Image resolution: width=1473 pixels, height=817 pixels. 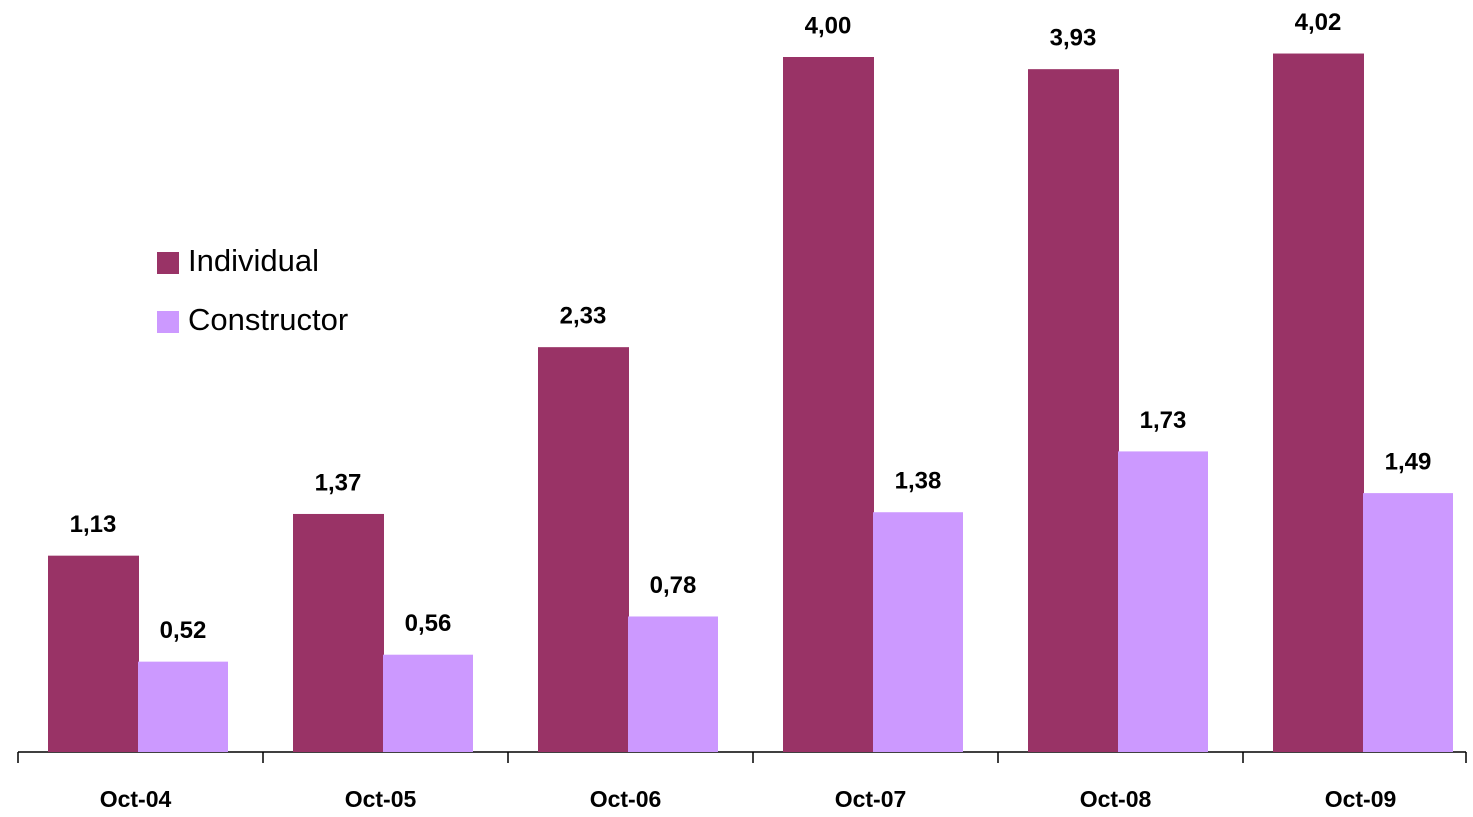 What do you see at coordinates (673, 585) in the screenshot?
I see `value-label: 0,78` at bounding box center [673, 585].